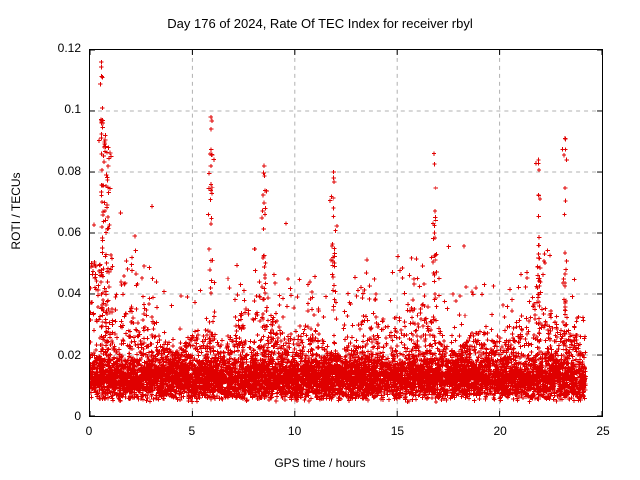 This screenshot has width=640, height=480. Describe the element at coordinates (72, 109) in the screenshot. I see `y-tick-label: 0.1` at that location.